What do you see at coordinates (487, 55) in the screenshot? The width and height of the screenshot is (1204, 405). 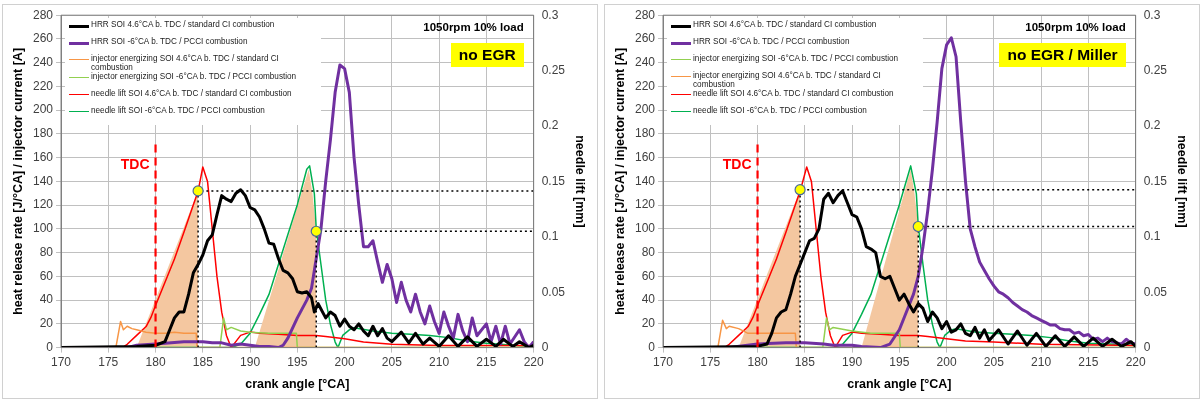 I see `annotation: no EGR` at bounding box center [487, 55].